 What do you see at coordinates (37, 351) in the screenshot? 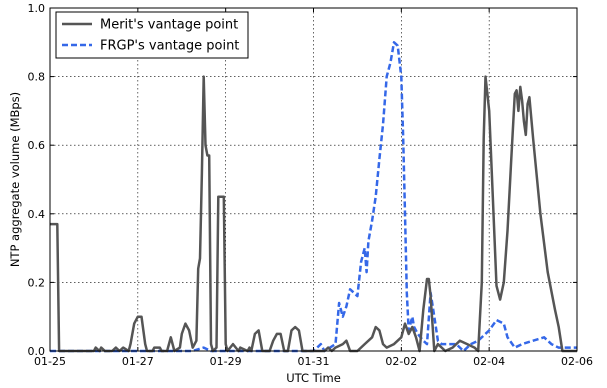
I see `y-tick-label: 0.0` at bounding box center [37, 351].